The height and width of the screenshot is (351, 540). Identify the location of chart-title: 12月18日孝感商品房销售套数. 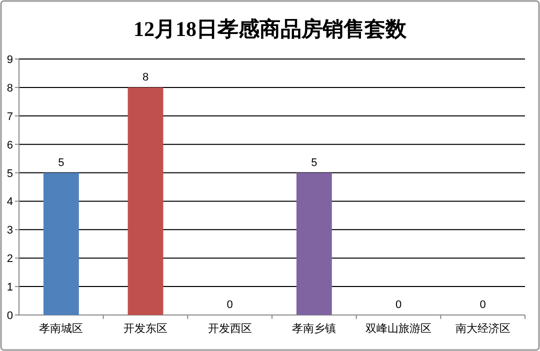
(271, 29).